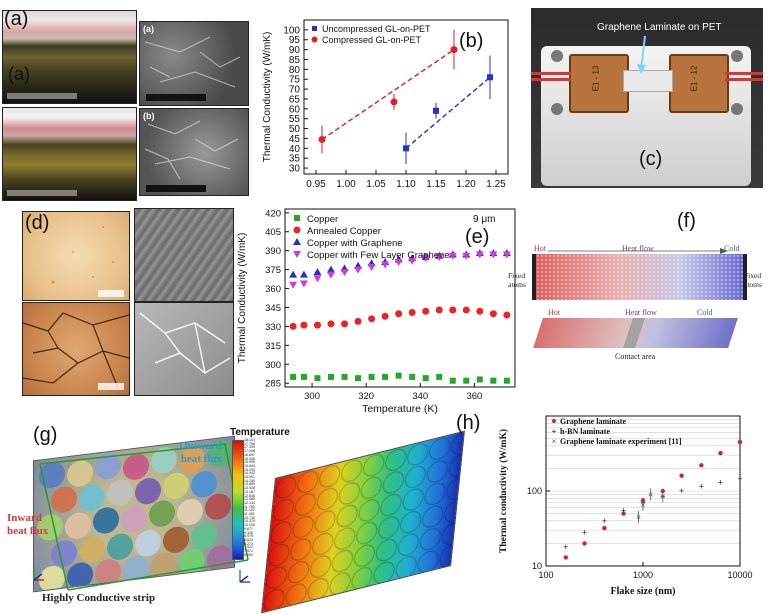  What do you see at coordinates (641, 312) in the screenshot?
I see `f-heatflow-label-2: Heat flow` at bounding box center [641, 312].